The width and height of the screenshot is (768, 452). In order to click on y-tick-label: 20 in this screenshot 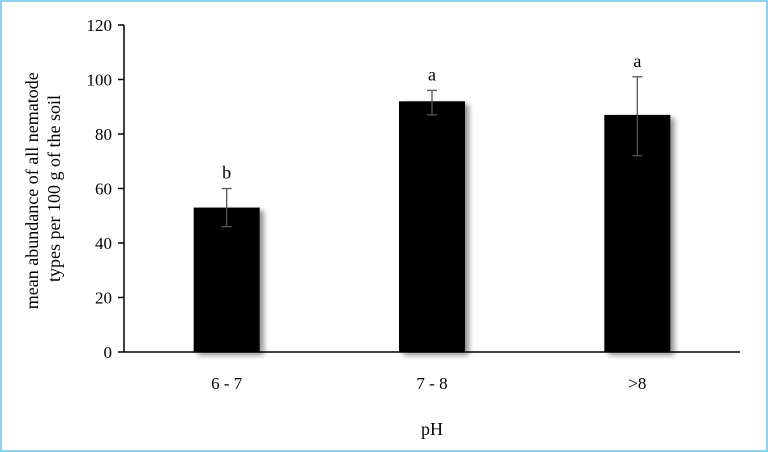, I will do `click(103, 298)`.